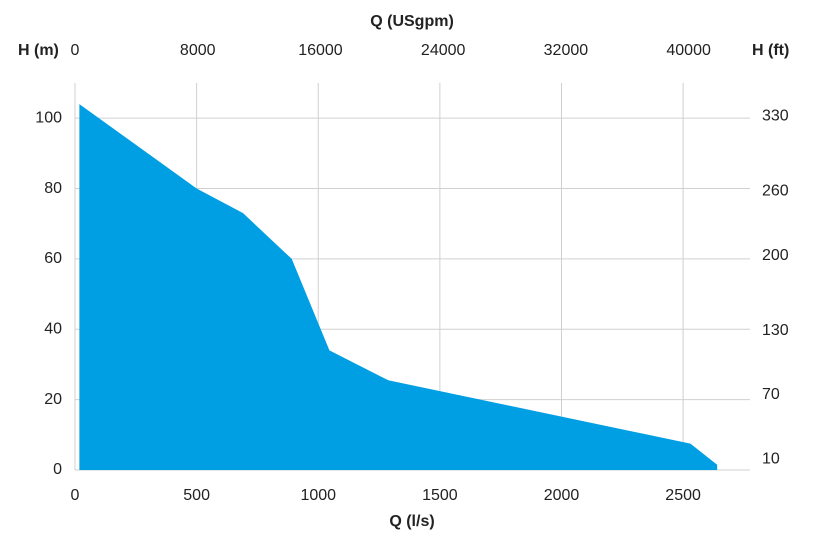  What do you see at coordinates (683, 495) in the screenshot?
I see `x-tick-label: 2500` at bounding box center [683, 495].